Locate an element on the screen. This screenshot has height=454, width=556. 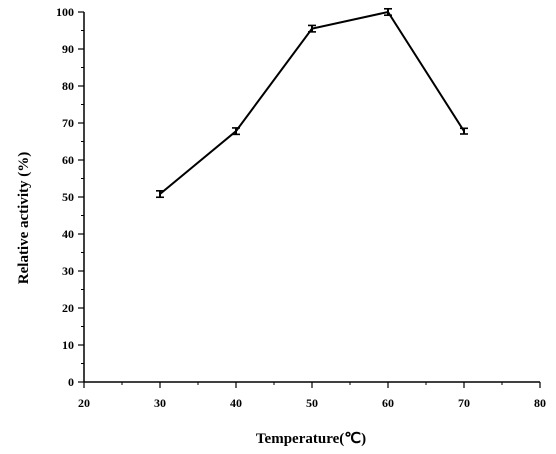
x-tick-label: 80 is located at coordinates (540, 403).